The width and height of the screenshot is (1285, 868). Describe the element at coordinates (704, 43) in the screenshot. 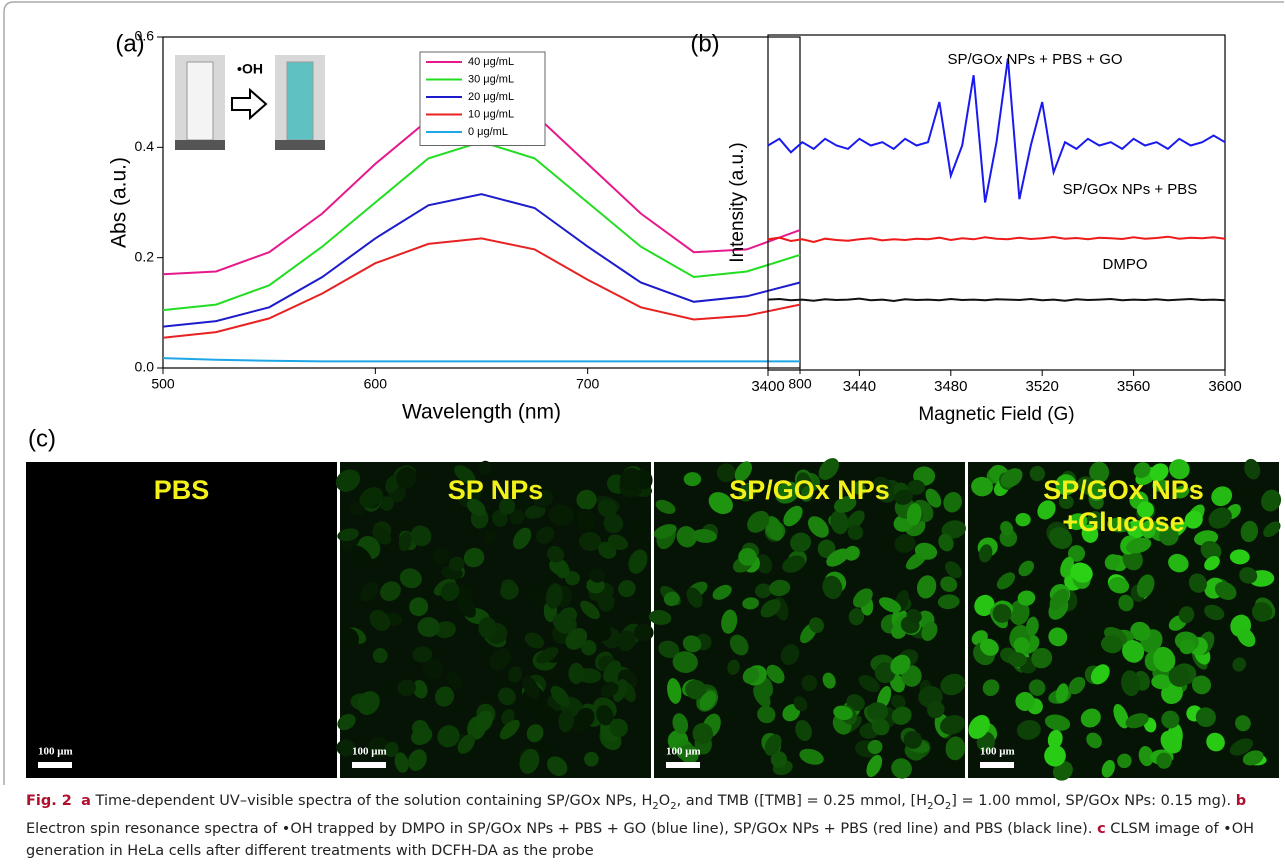

I see `panel-label: (b)` at that location.